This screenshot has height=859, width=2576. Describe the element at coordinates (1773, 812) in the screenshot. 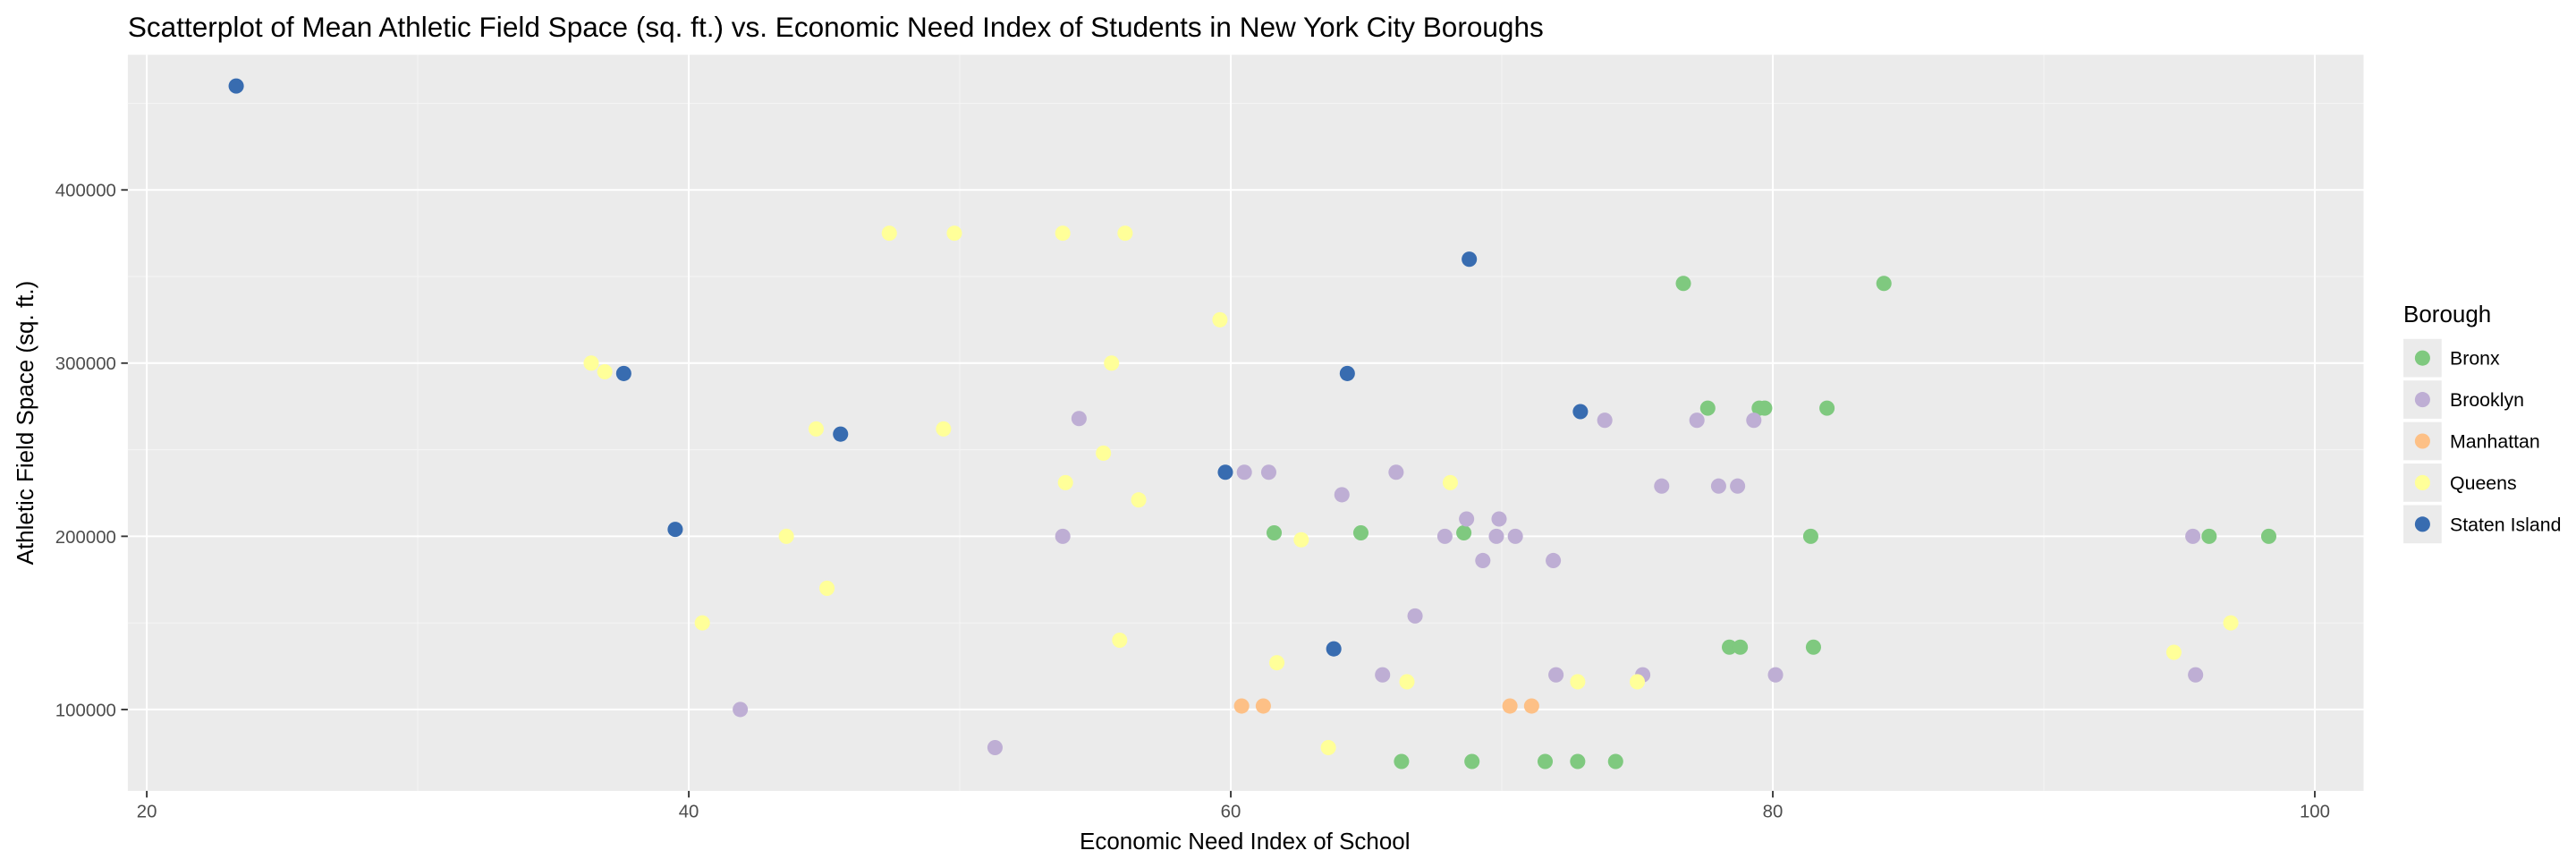

I see `x-tick-label: 80` at that location.